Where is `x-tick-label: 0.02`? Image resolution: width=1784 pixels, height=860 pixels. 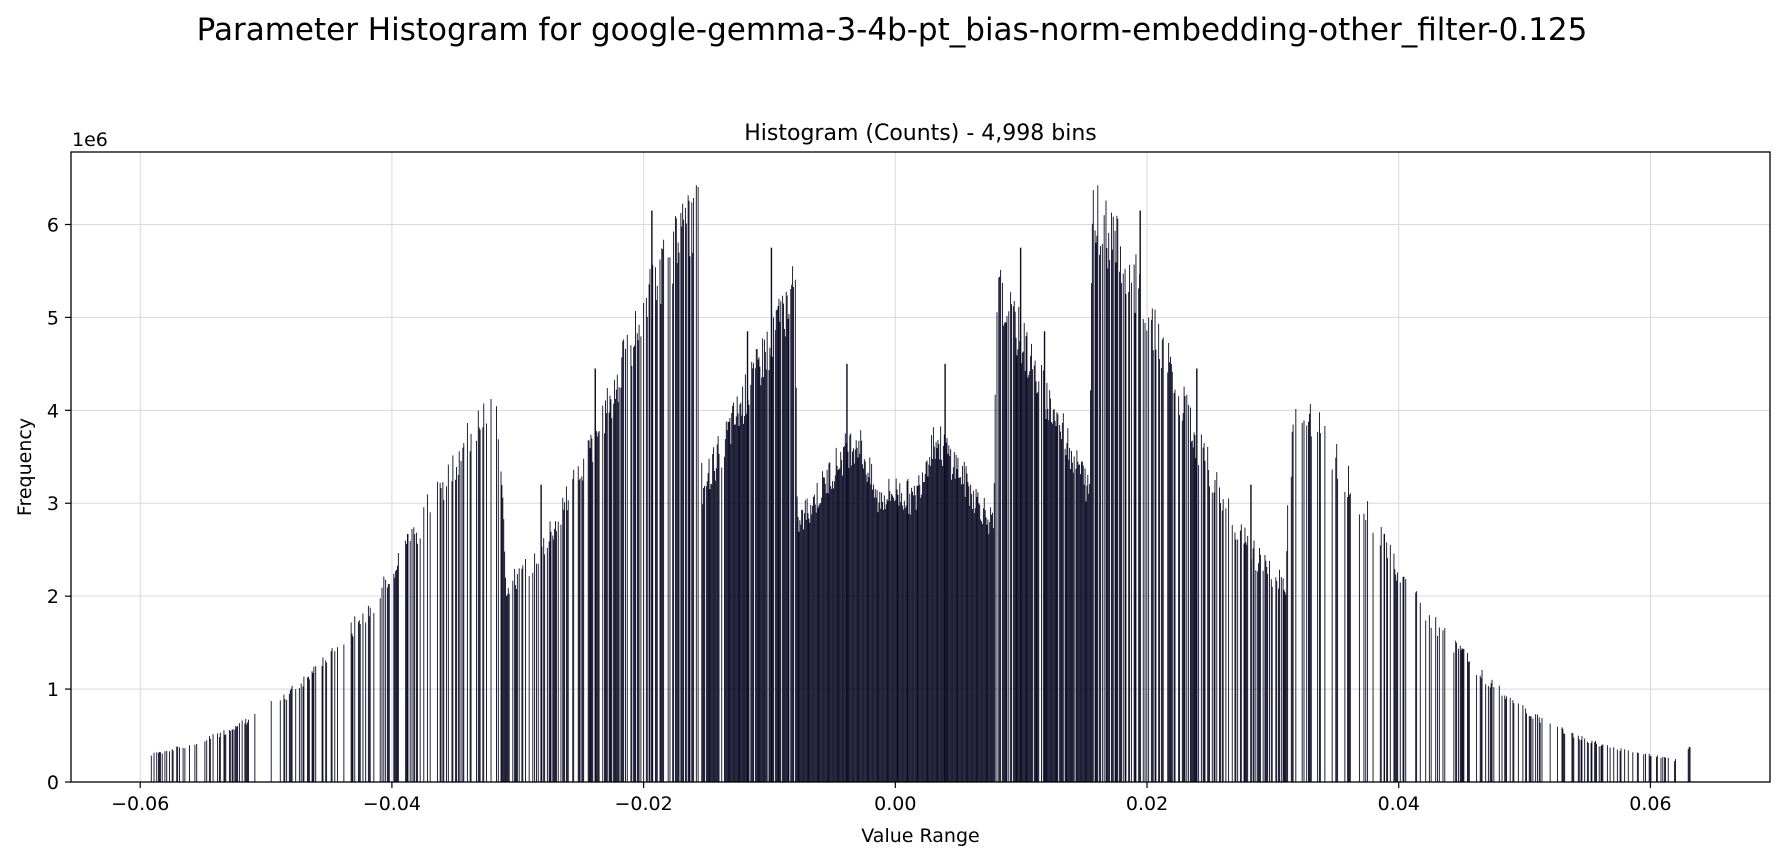
x-tick-label: 0.02 is located at coordinates (1147, 804).